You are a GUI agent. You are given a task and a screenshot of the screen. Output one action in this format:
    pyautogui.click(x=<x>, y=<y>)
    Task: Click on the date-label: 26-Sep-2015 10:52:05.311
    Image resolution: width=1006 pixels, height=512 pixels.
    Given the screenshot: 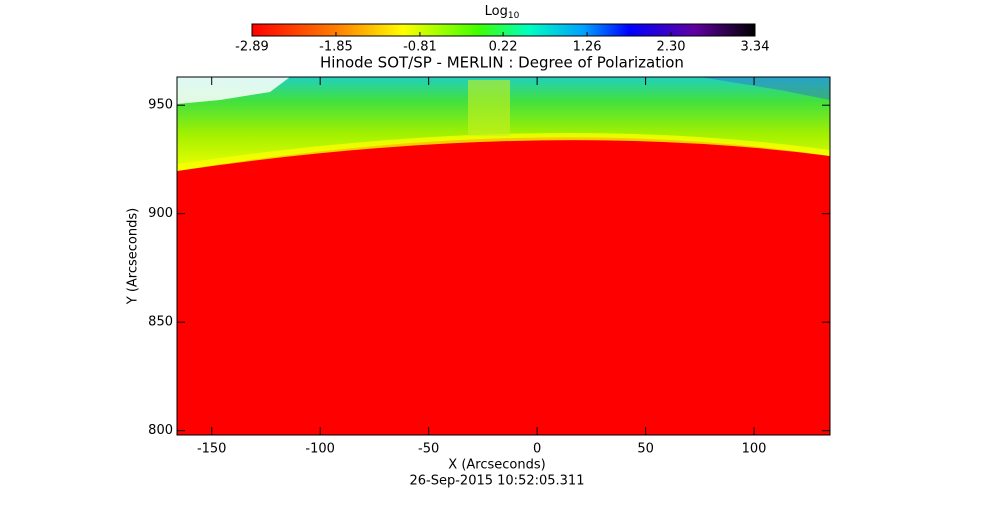 What is the action you would take?
    pyautogui.click(x=497, y=481)
    